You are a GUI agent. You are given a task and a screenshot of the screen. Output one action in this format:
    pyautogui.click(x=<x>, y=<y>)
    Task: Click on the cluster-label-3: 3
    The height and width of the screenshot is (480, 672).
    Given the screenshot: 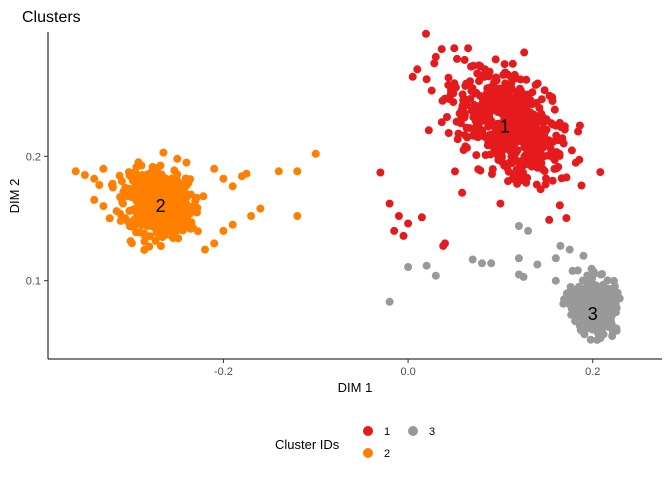 What is the action you would take?
    pyautogui.click(x=593, y=314)
    